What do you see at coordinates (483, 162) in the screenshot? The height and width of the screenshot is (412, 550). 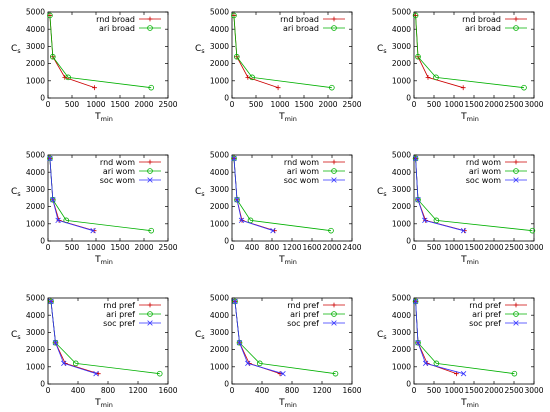 I see `legend-label: rnd wom` at bounding box center [483, 162].